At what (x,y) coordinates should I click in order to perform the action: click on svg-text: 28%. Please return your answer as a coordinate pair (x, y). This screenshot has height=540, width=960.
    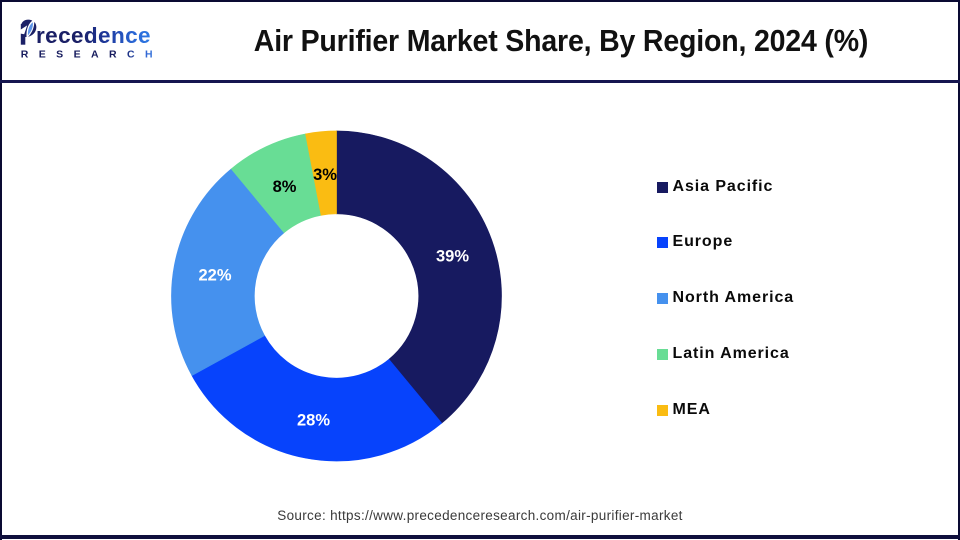
    Looking at the image, I should click on (313, 421).